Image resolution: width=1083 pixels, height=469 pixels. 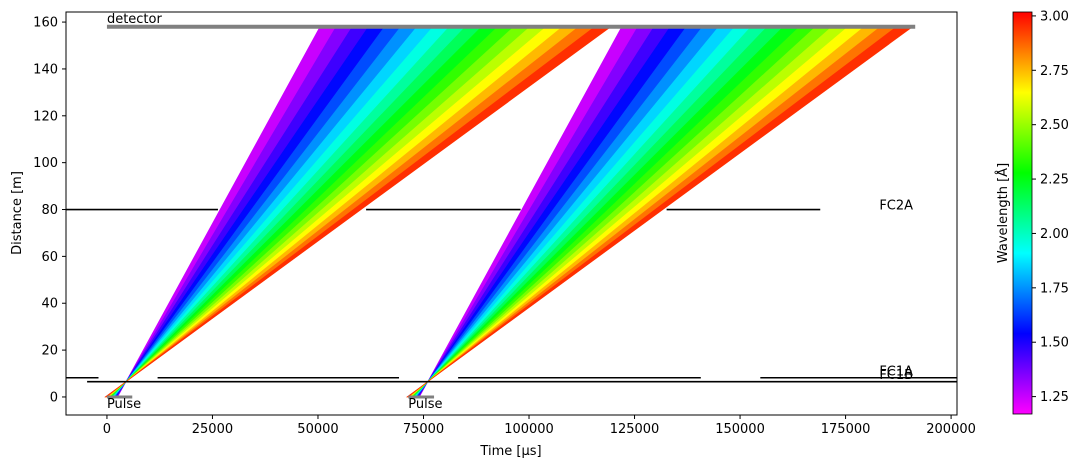 I want to click on y-tick-label: 100, so click(x=45, y=163).